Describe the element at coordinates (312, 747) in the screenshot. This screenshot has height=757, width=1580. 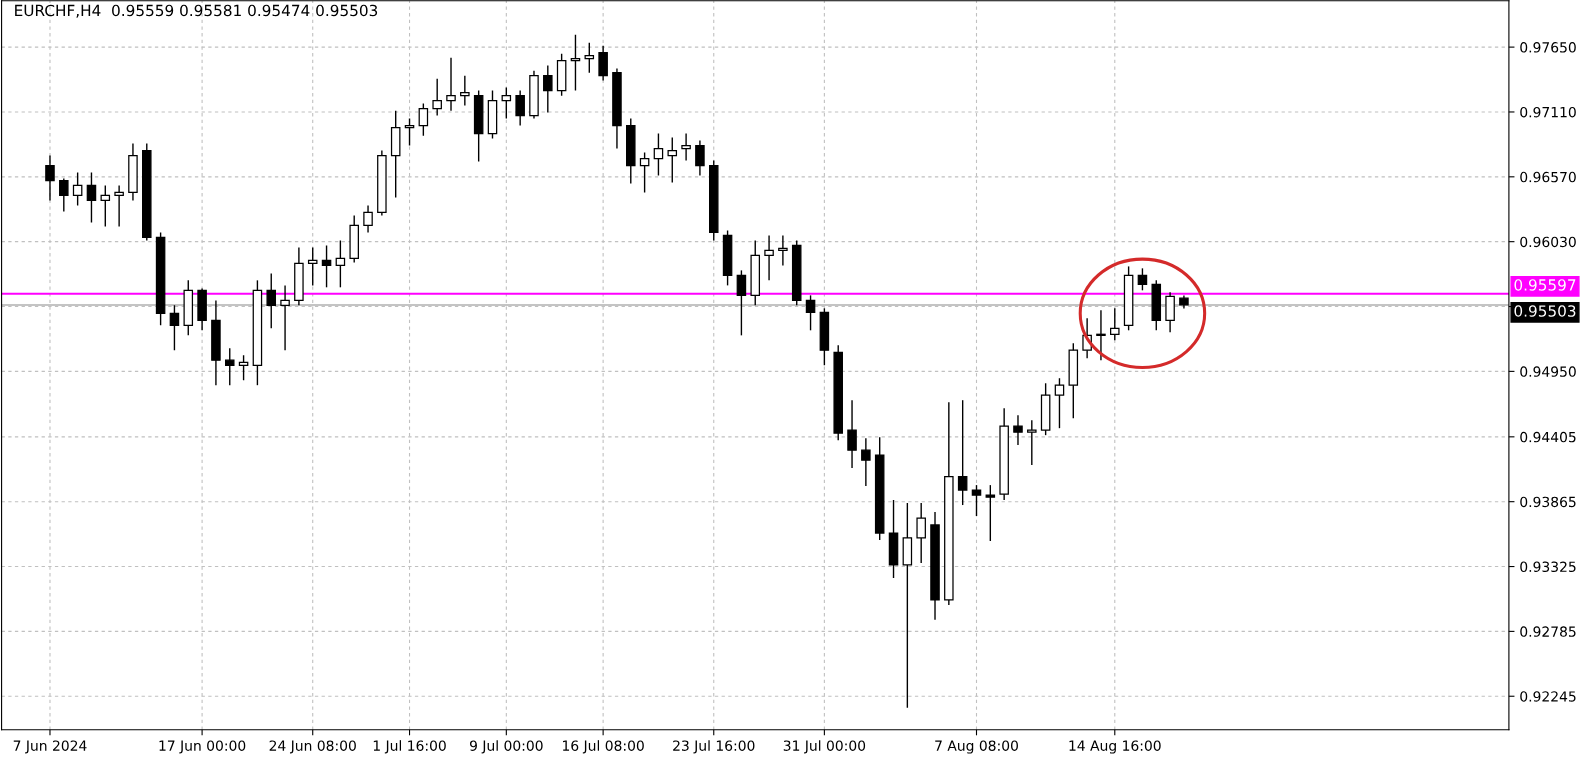
I see `x-tick-label: 24 Jun 08:00` at that location.